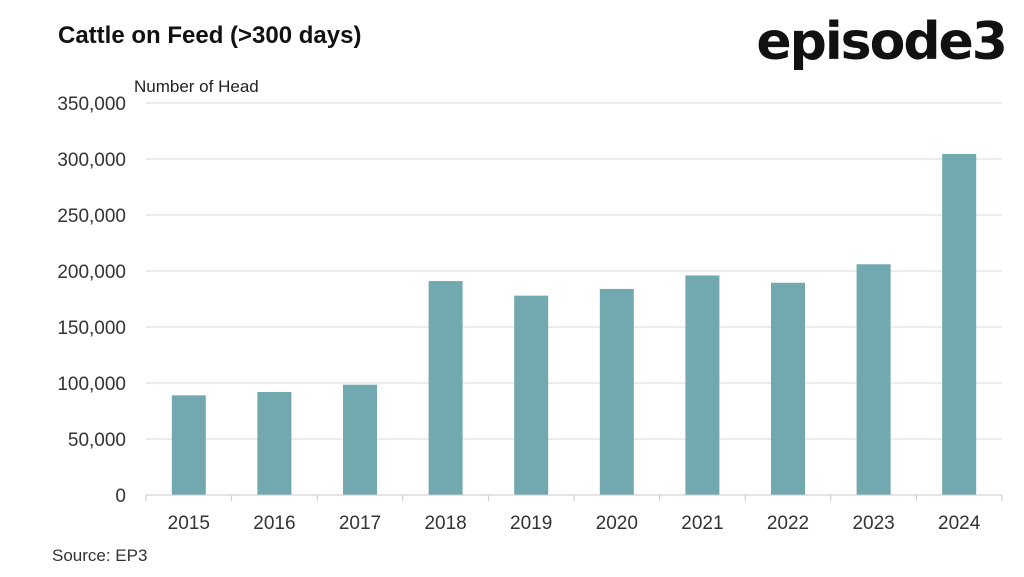 The image size is (1024, 577). Describe the element at coordinates (91, 272) in the screenshot. I see `y-tick-label: 200,000` at that location.